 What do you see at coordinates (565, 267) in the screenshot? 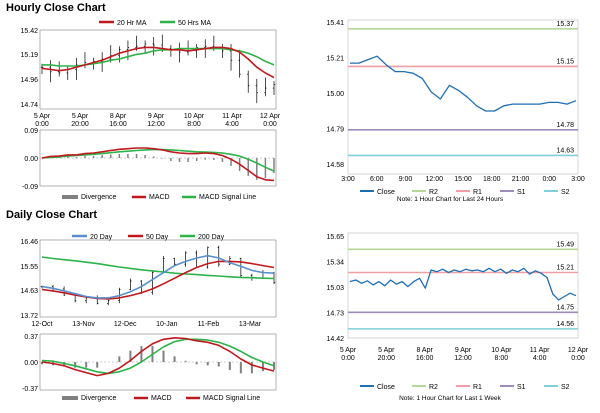
I see `level-r1-label: 15.21` at bounding box center [565, 267].